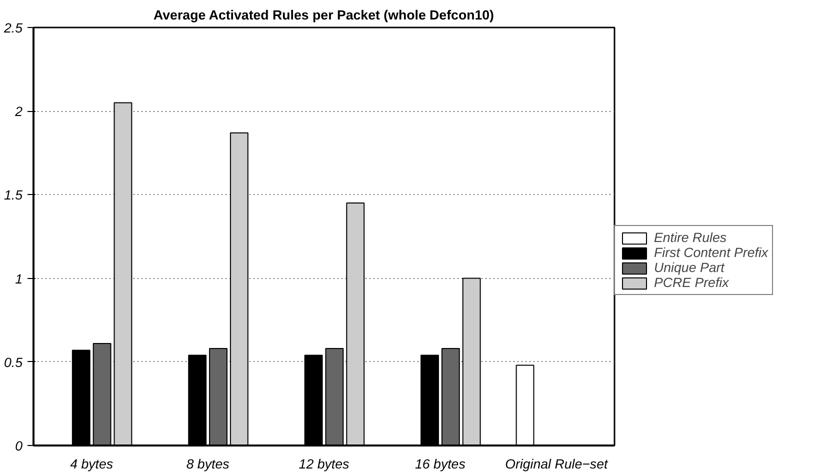 The image size is (813, 476). Describe the element at coordinates (208, 464) in the screenshot. I see `x-tick-label: 8 bytes` at that location.